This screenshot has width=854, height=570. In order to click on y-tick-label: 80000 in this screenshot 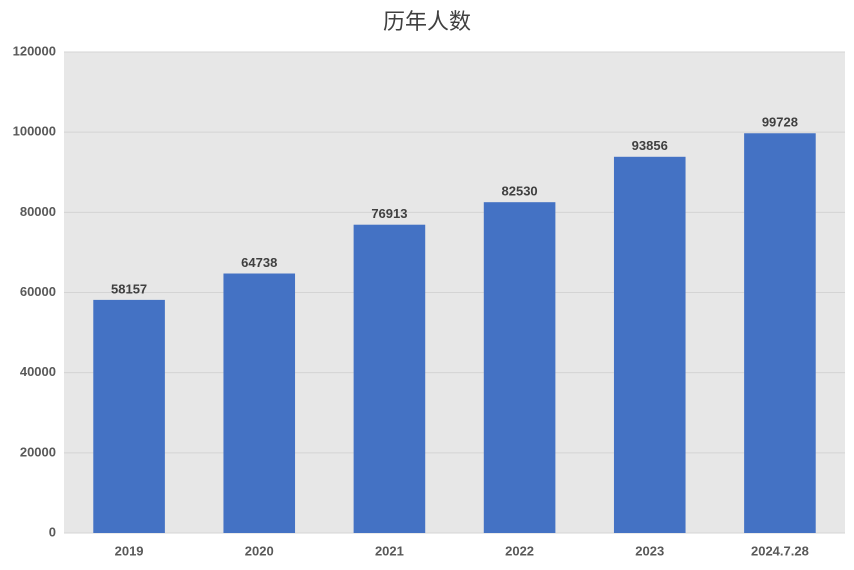, I will do `click(38, 211)`.